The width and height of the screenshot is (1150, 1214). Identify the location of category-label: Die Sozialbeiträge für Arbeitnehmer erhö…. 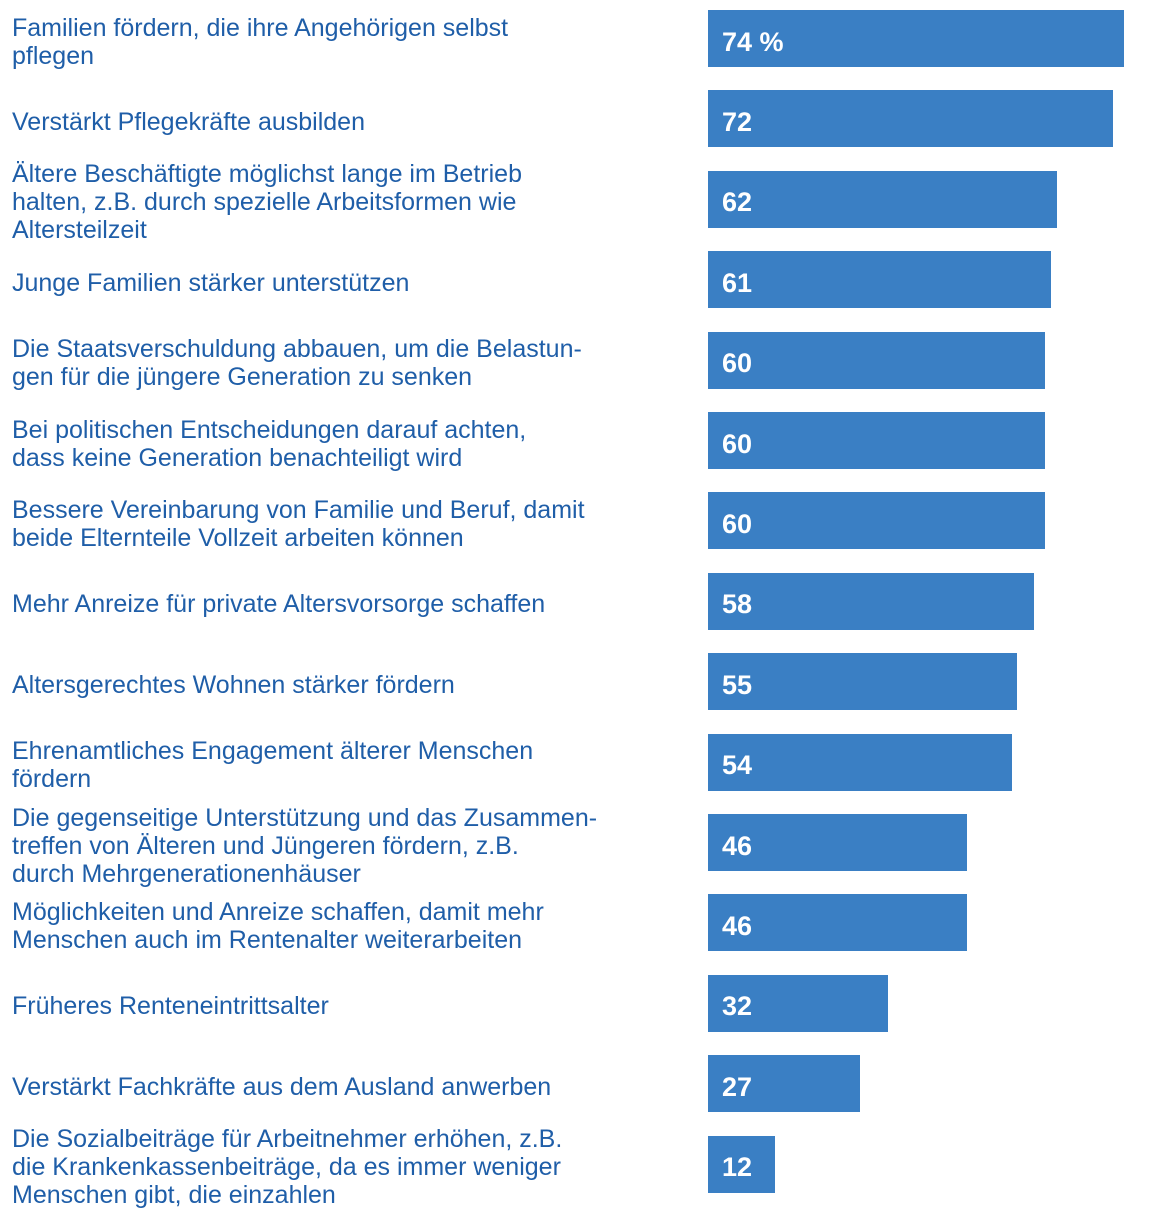
(287, 1167).